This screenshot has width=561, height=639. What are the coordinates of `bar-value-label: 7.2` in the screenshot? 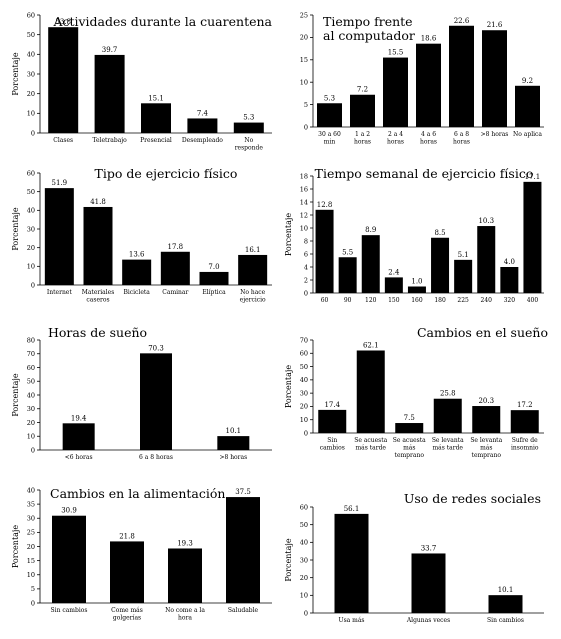 It's located at (362, 90).